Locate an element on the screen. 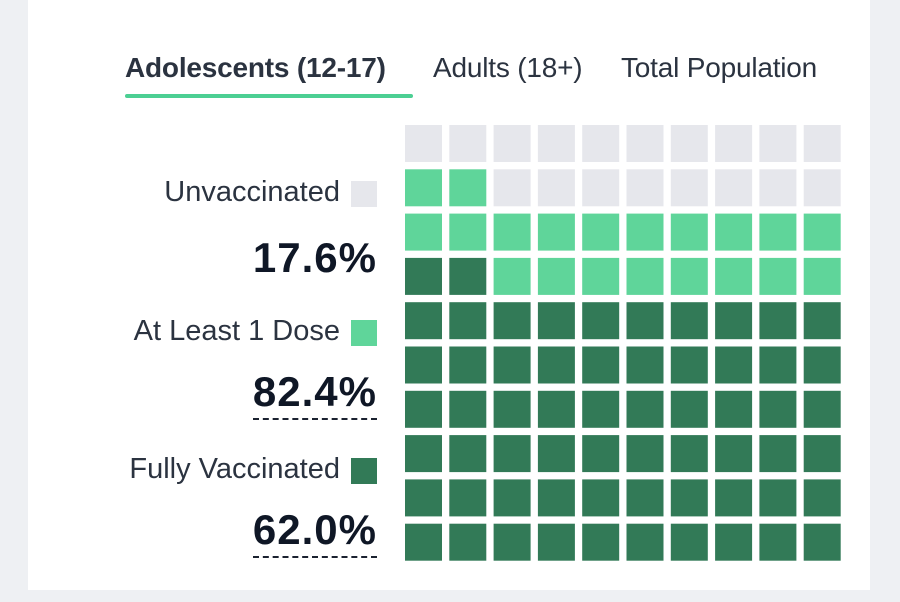 This screenshot has width=900, height=602. legend-label-fully-vaccinated: Fully Vaccinated is located at coordinates (234, 469).